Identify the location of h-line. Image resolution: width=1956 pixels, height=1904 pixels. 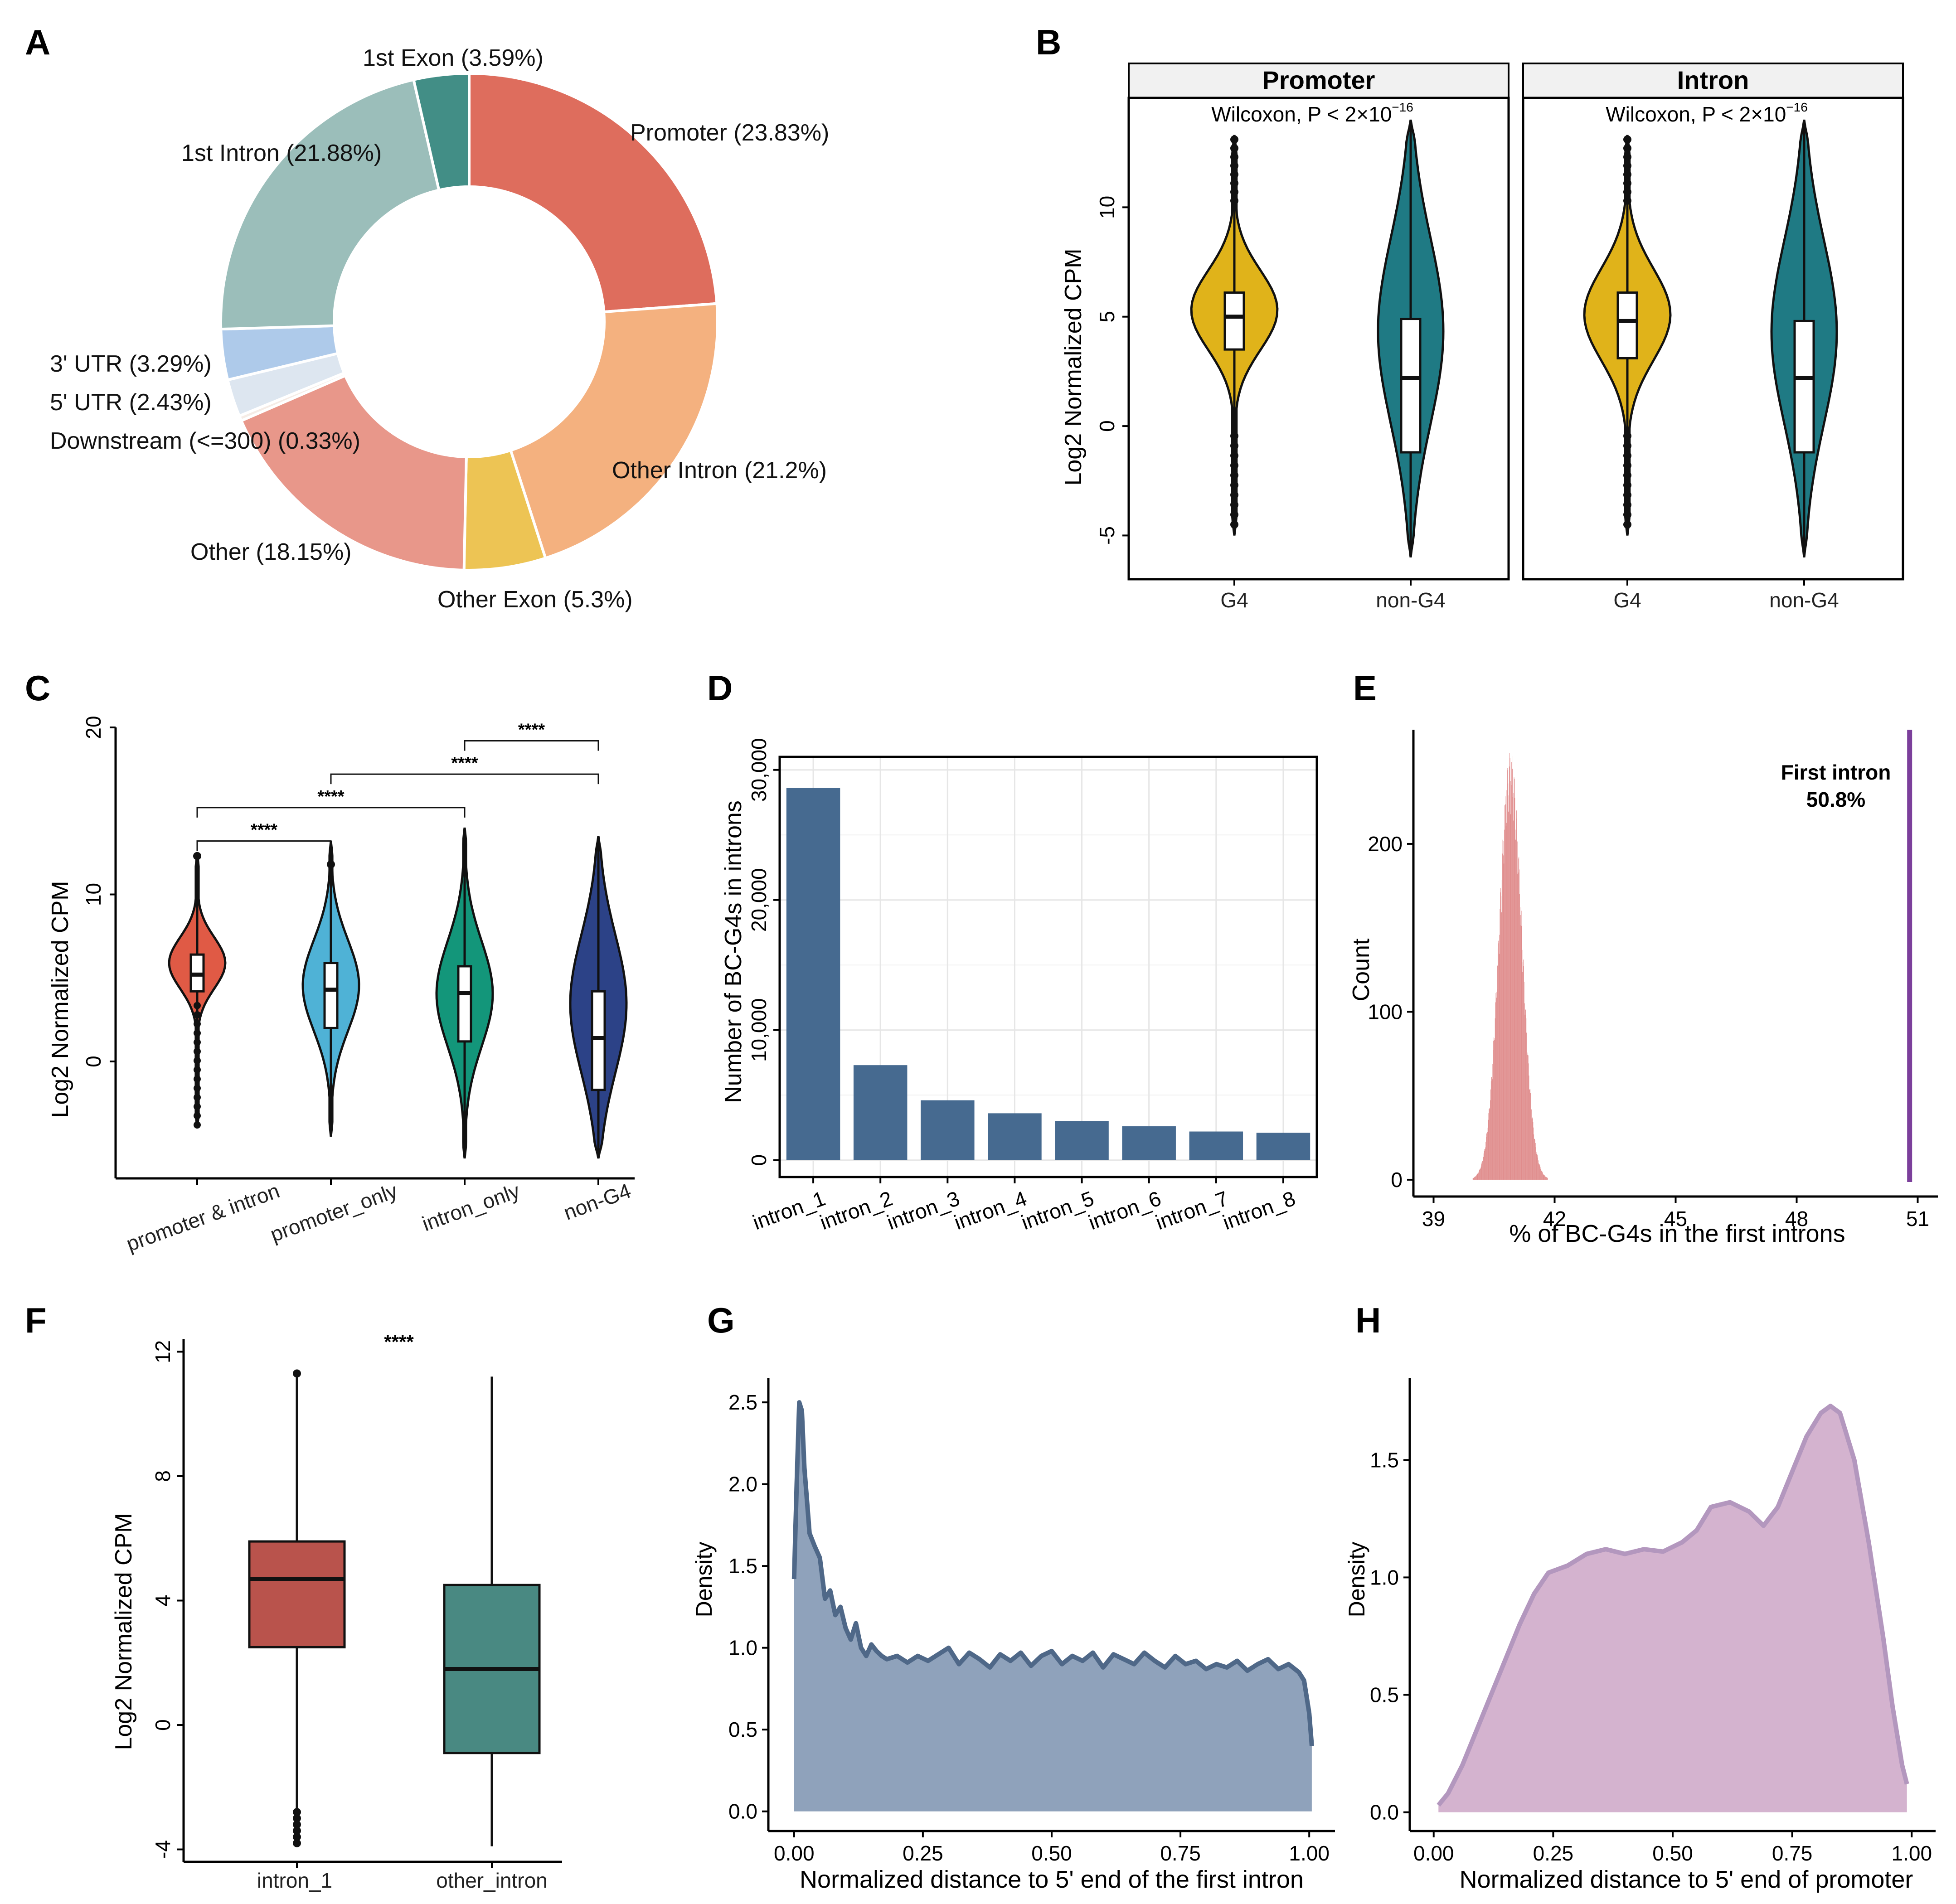
(1673, 1605).